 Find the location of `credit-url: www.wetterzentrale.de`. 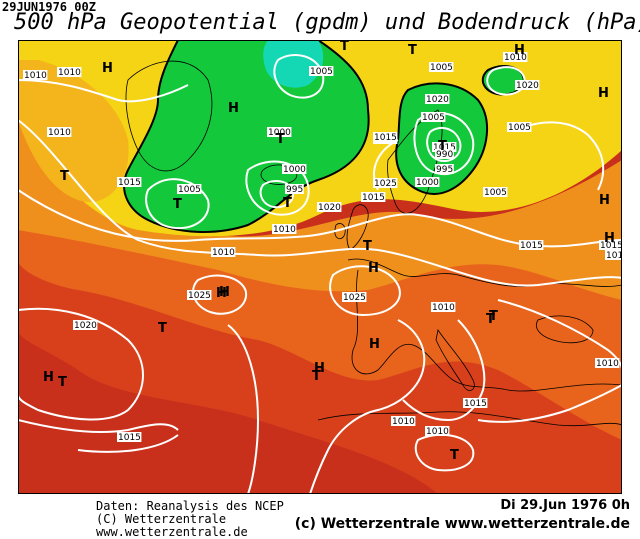

credit-url: www.wetterzentrale.de is located at coordinates (172, 532).